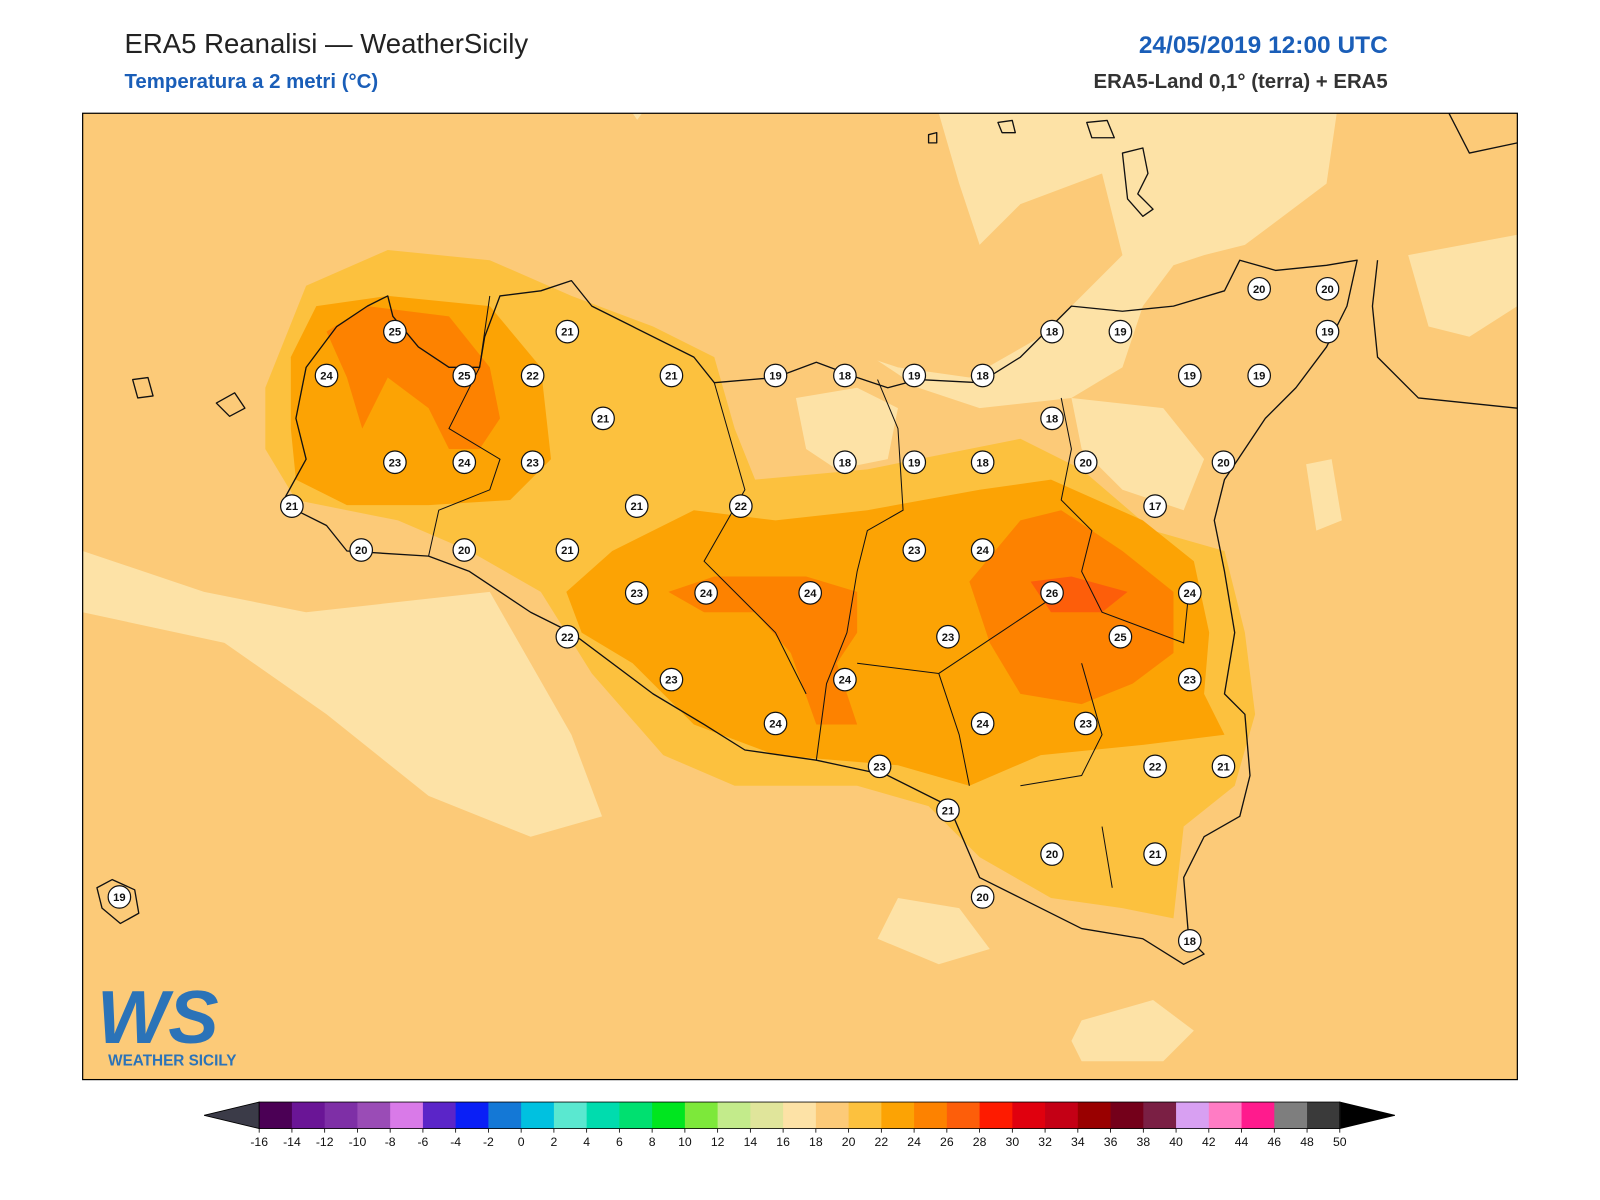 This screenshot has width=1600, height=1200. What do you see at coordinates (914, 1142) in the screenshot?
I see `colorbar-tick-label: 24` at bounding box center [914, 1142].